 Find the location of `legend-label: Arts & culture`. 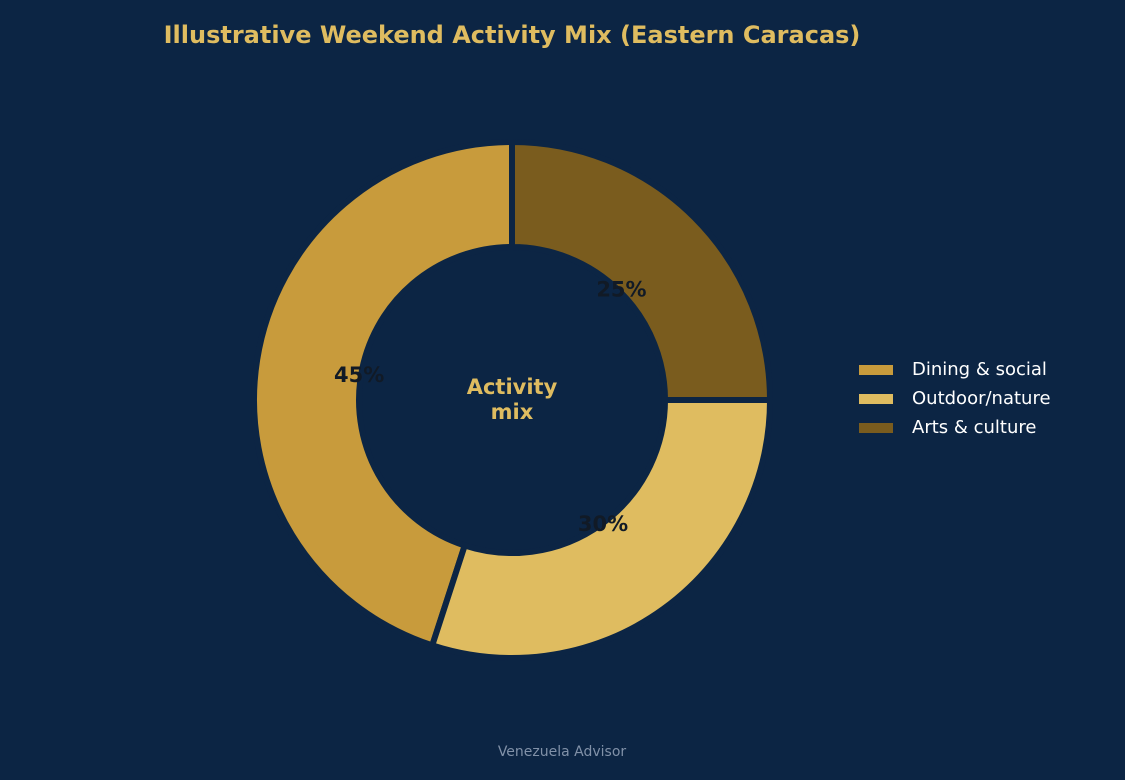

legend-label: Arts & culture is located at coordinates (974, 427).